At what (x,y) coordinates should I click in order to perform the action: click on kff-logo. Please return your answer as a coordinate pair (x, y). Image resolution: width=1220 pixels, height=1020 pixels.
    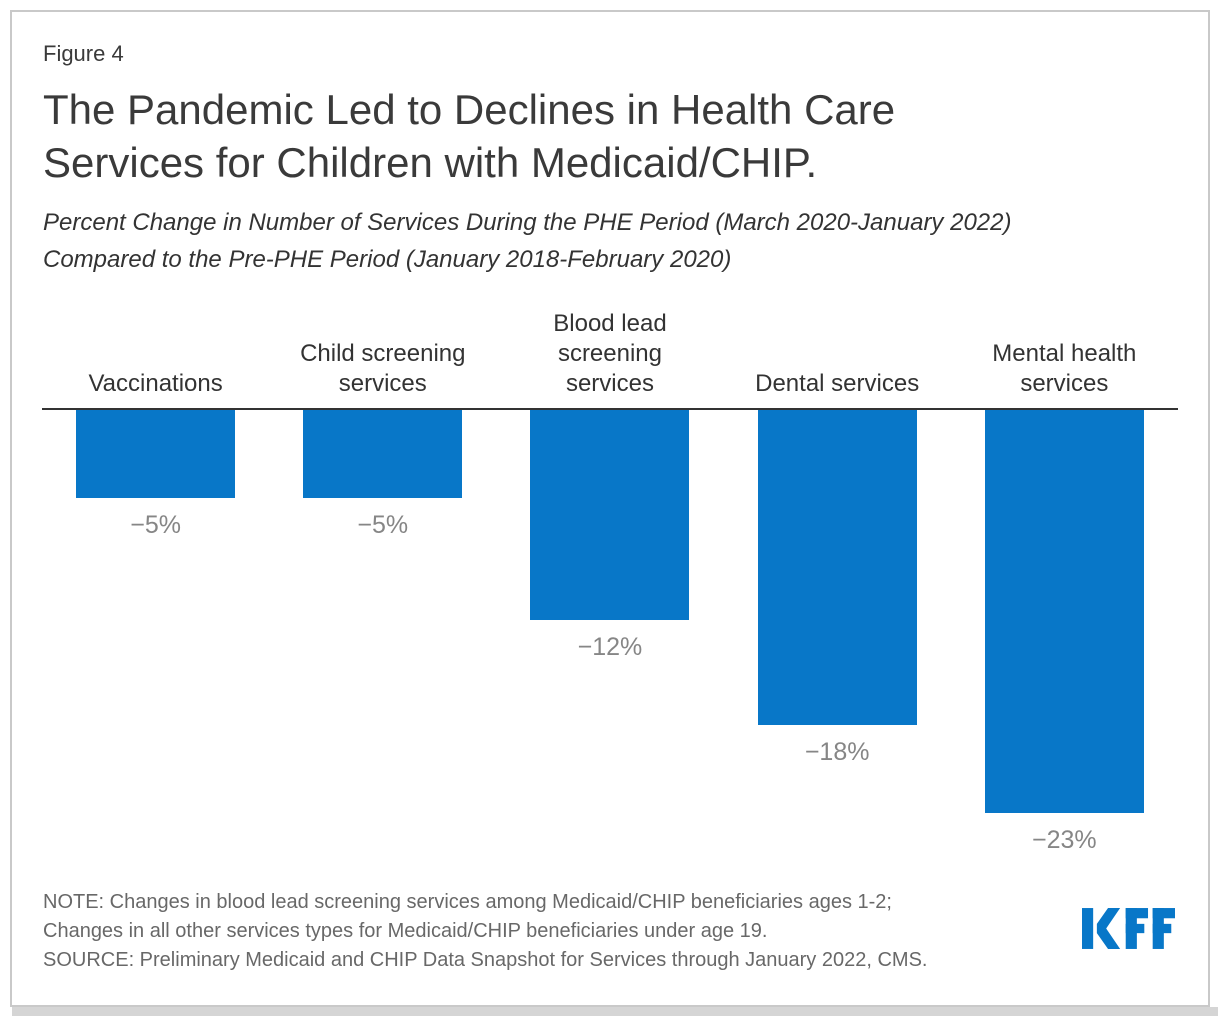
    Looking at the image, I should click on (1128, 928).